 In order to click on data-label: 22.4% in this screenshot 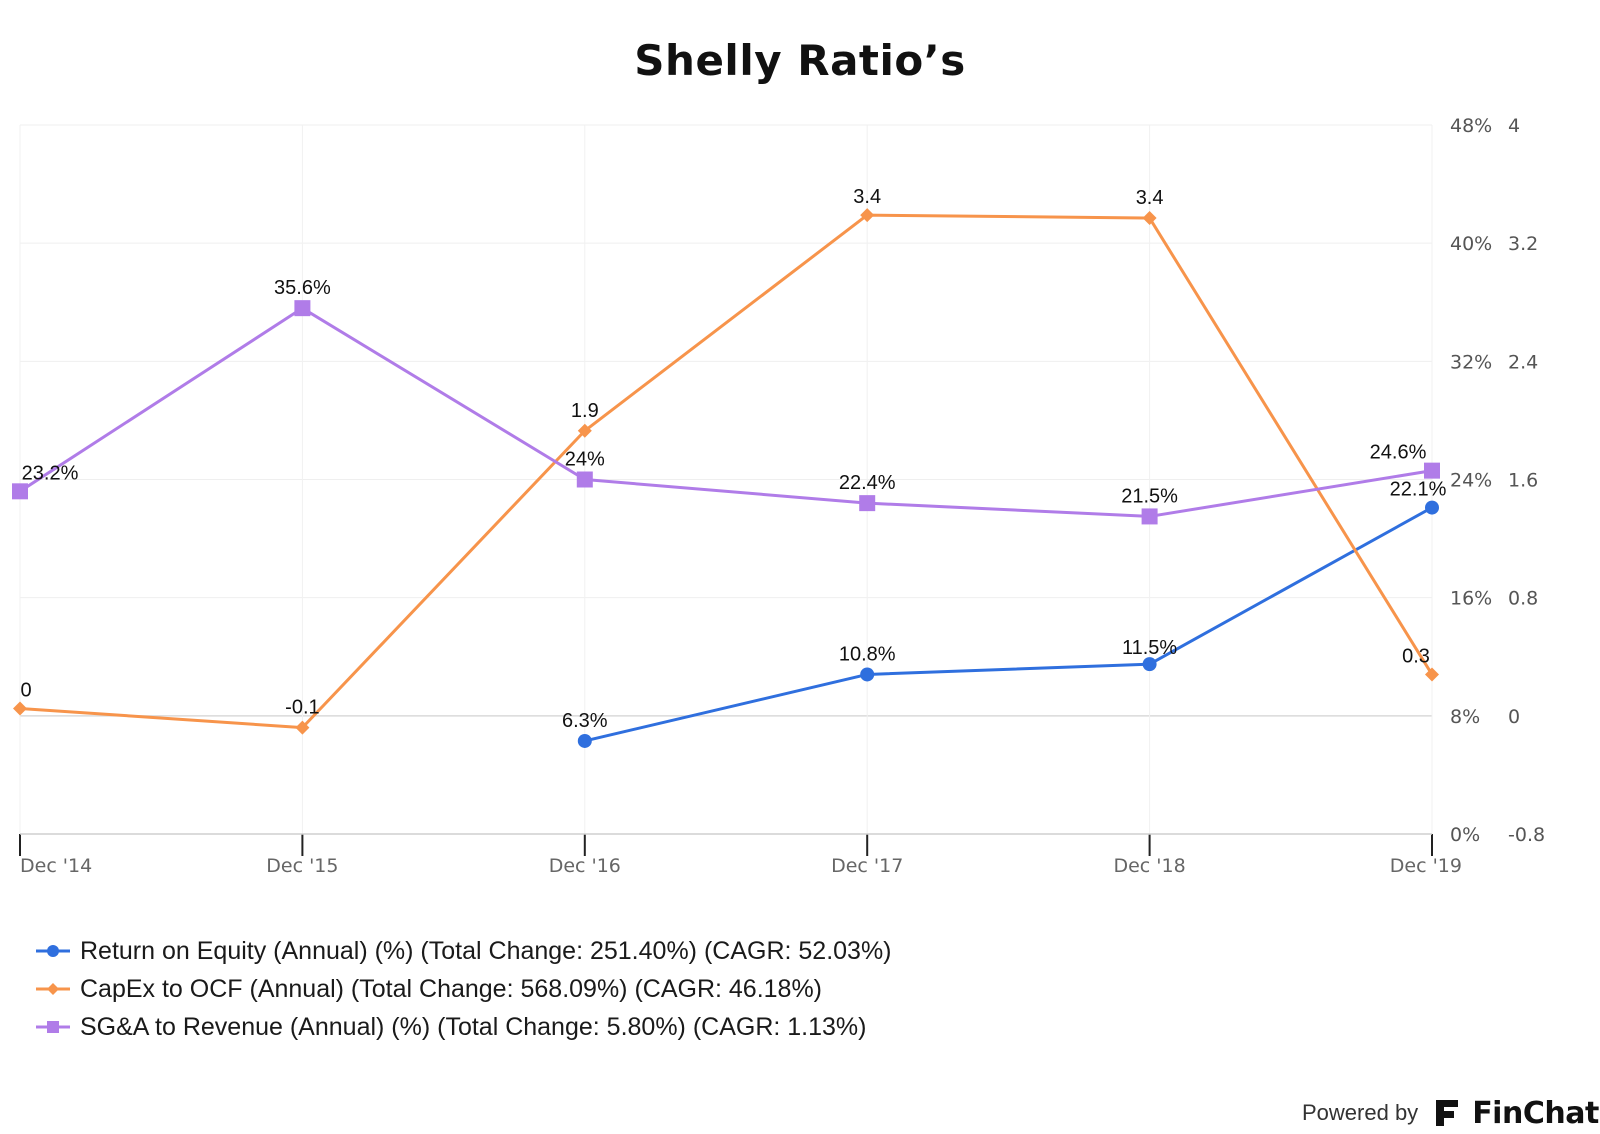, I will do `click(867, 483)`.